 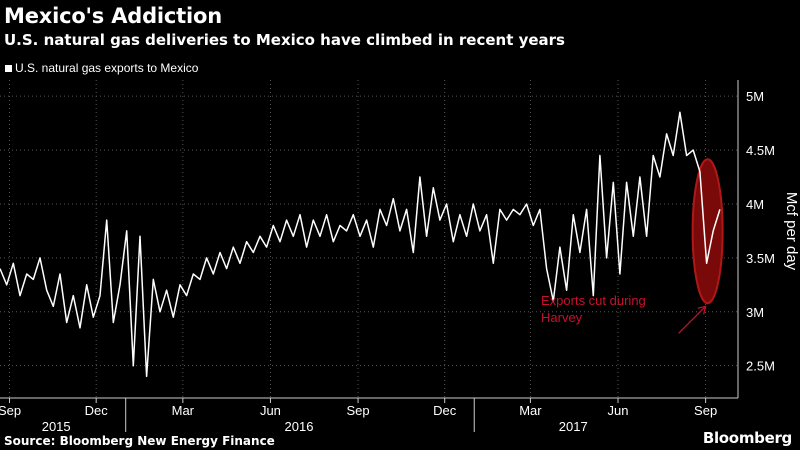 I want to click on y-tick-label: 5M, so click(x=755, y=96).